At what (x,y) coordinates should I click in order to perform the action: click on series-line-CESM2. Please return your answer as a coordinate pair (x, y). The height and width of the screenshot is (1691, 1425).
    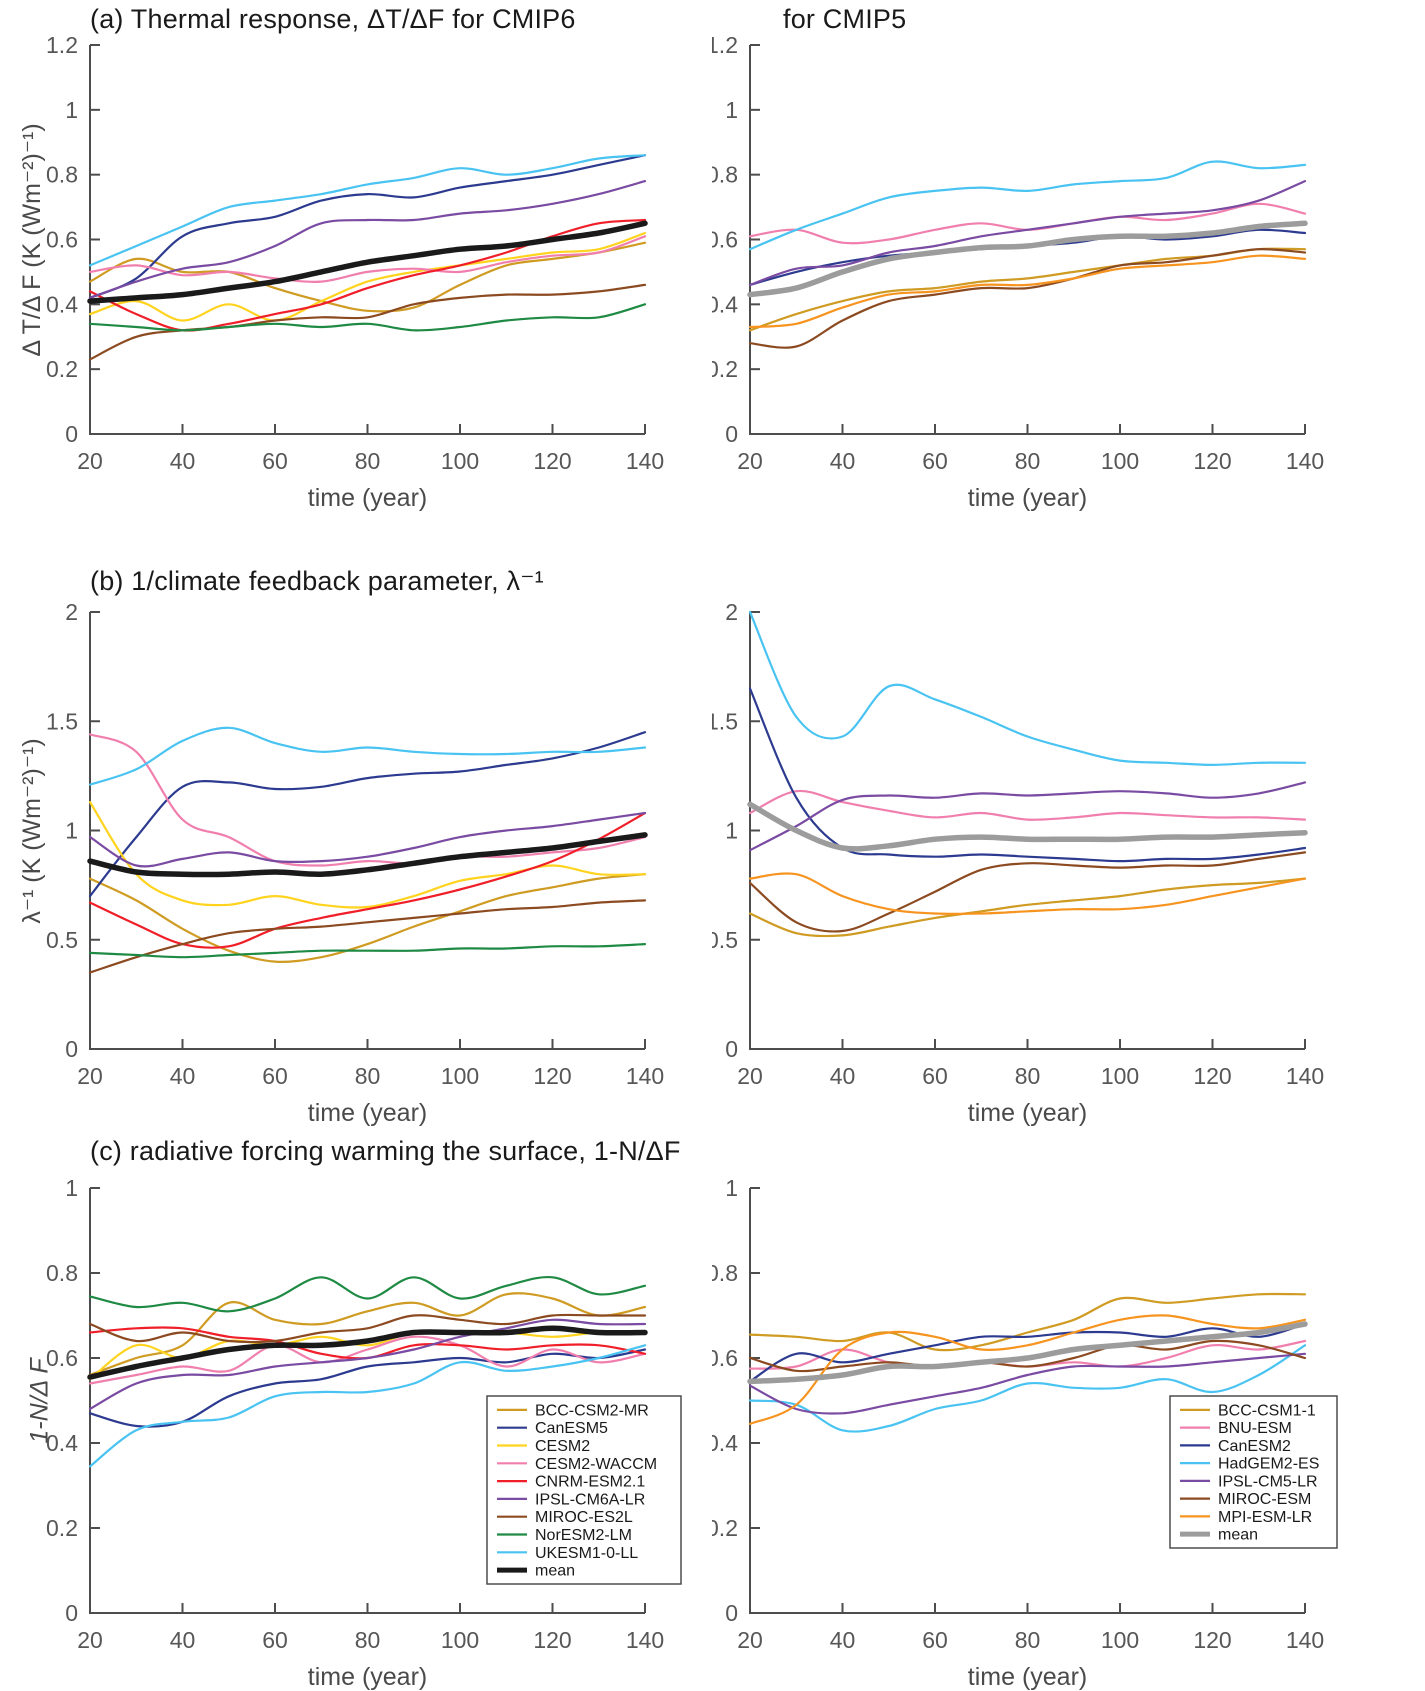
    Looking at the image, I should click on (367, 855).